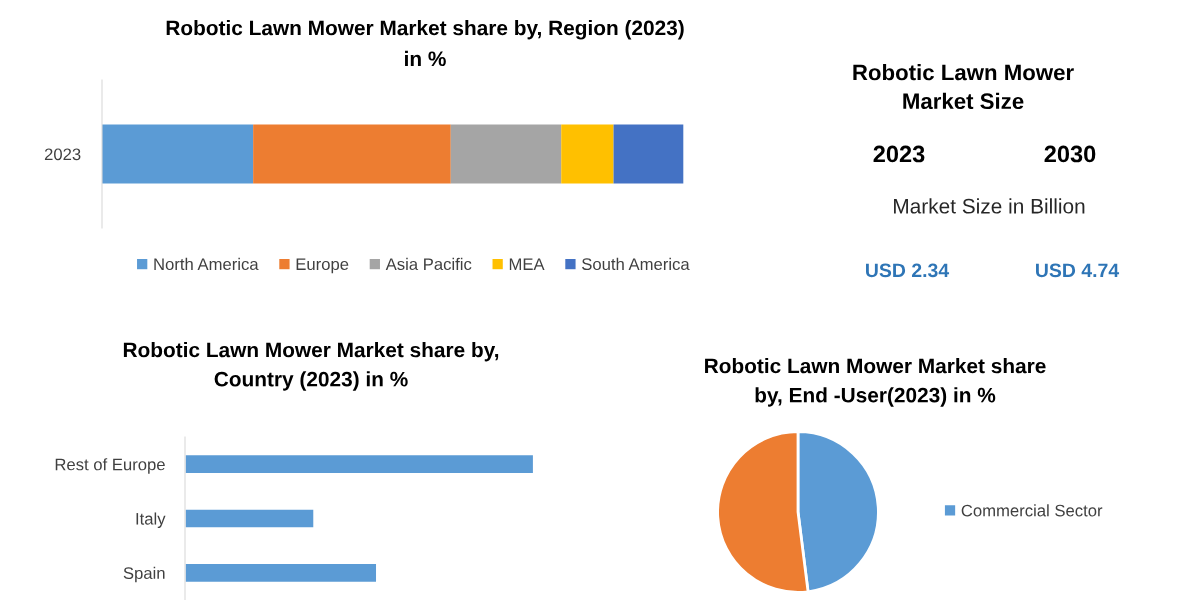 This screenshot has height=600, width=1200. What do you see at coordinates (425, 43) in the screenshot?
I see `chart-title: Robotic Lawn Mower Market share by, Region (2023) in %` at bounding box center [425, 43].